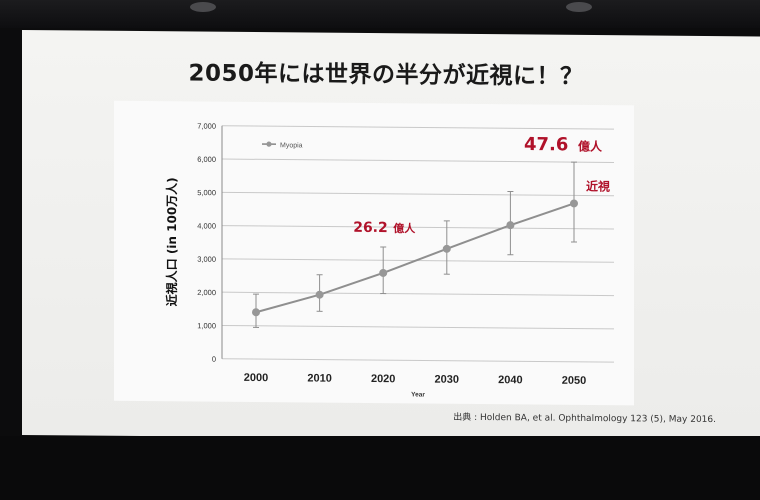  Describe the element at coordinates (171, 241) in the screenshot. I see `y-axis-title: 近視人口 (in 100万人)` at that location.